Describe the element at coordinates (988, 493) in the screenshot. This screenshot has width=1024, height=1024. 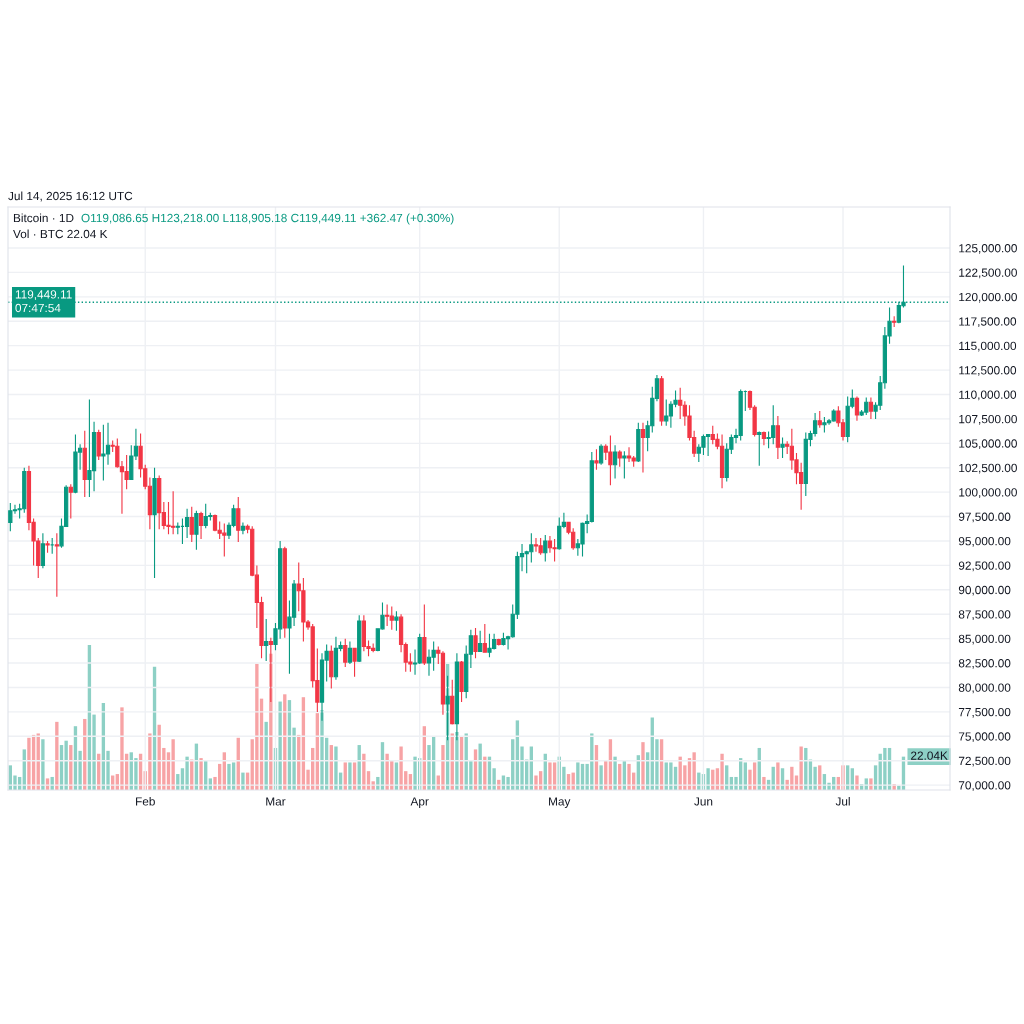
I see `y-tick-label: 100,000.00` at that location.